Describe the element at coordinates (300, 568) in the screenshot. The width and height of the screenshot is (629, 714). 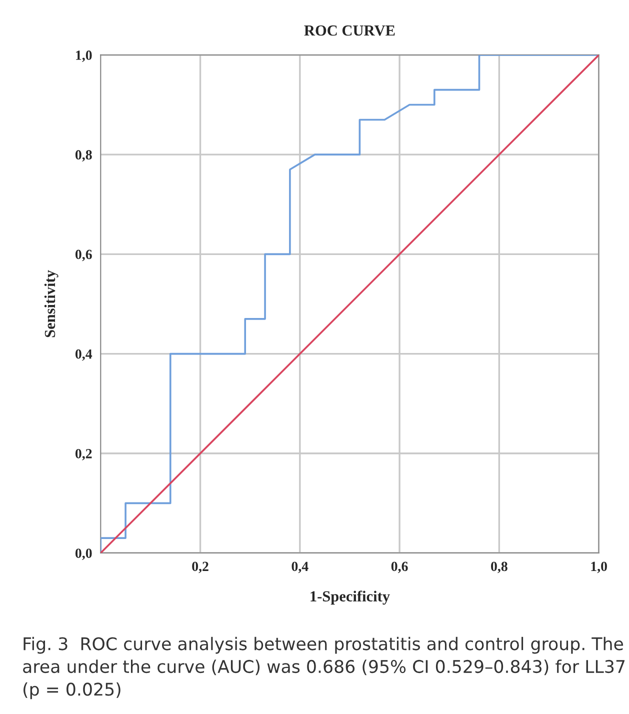
I see `x-tick-label: 0,4` at that location.